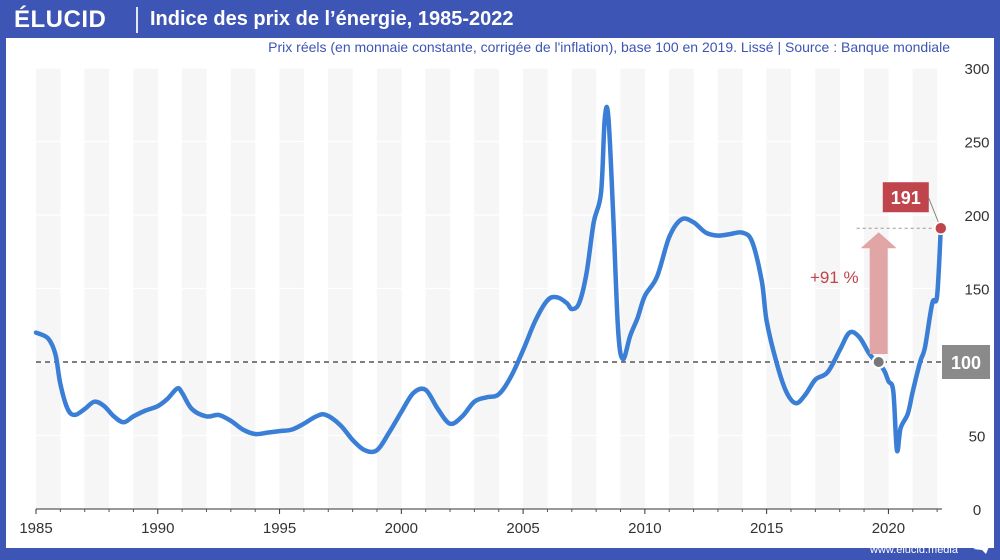  I want to click on paper-plane-icon, so click(982, 548).